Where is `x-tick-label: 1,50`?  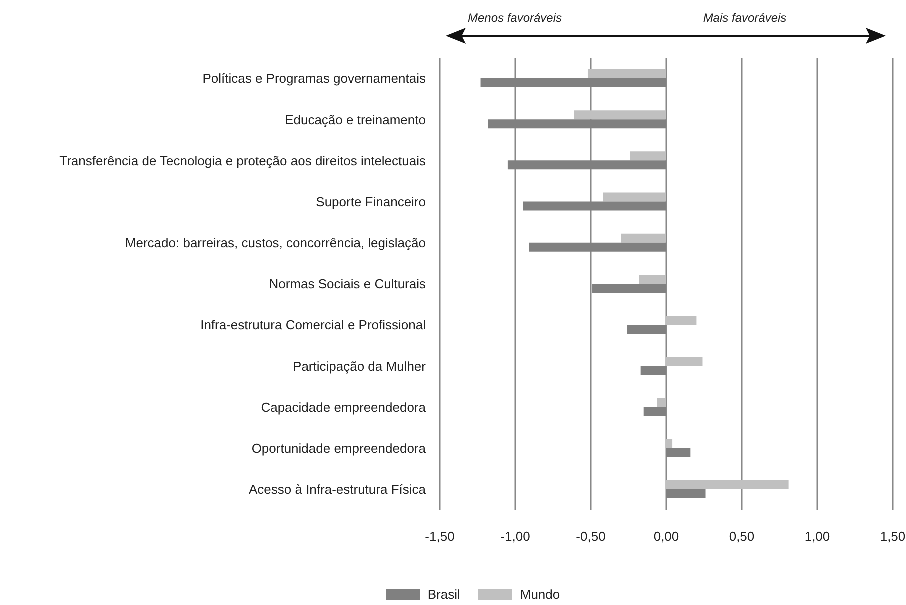
x-tick-label: 1,50 is located at coordinates (893, 536).